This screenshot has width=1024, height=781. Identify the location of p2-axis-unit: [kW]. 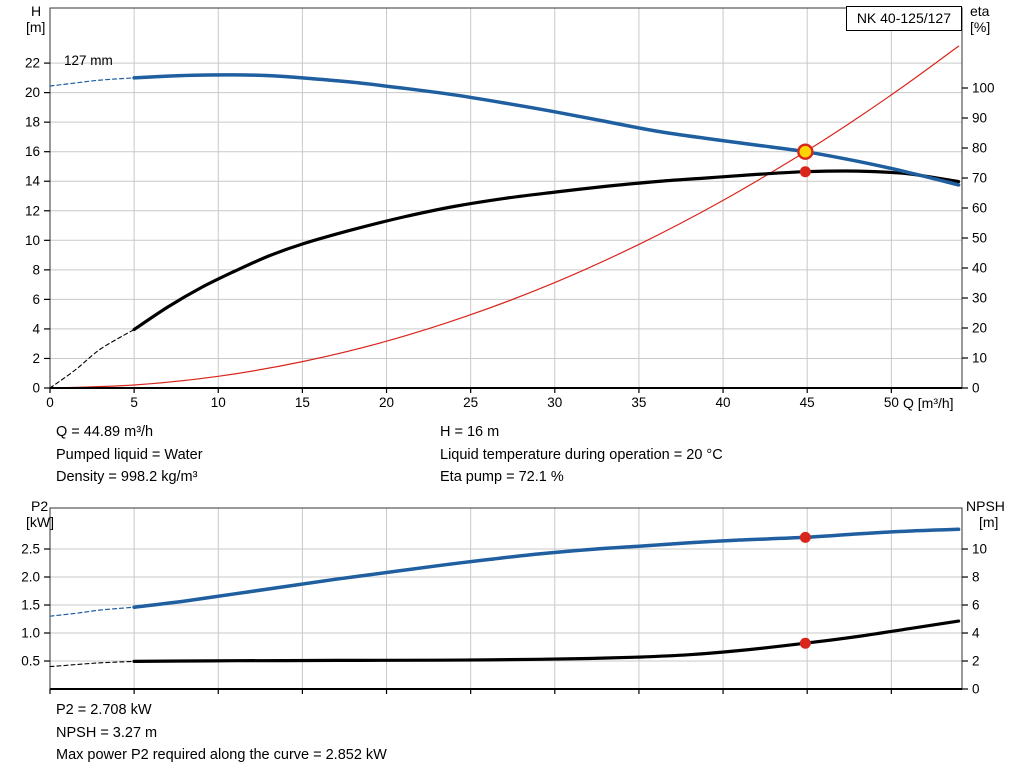
(40, 522).